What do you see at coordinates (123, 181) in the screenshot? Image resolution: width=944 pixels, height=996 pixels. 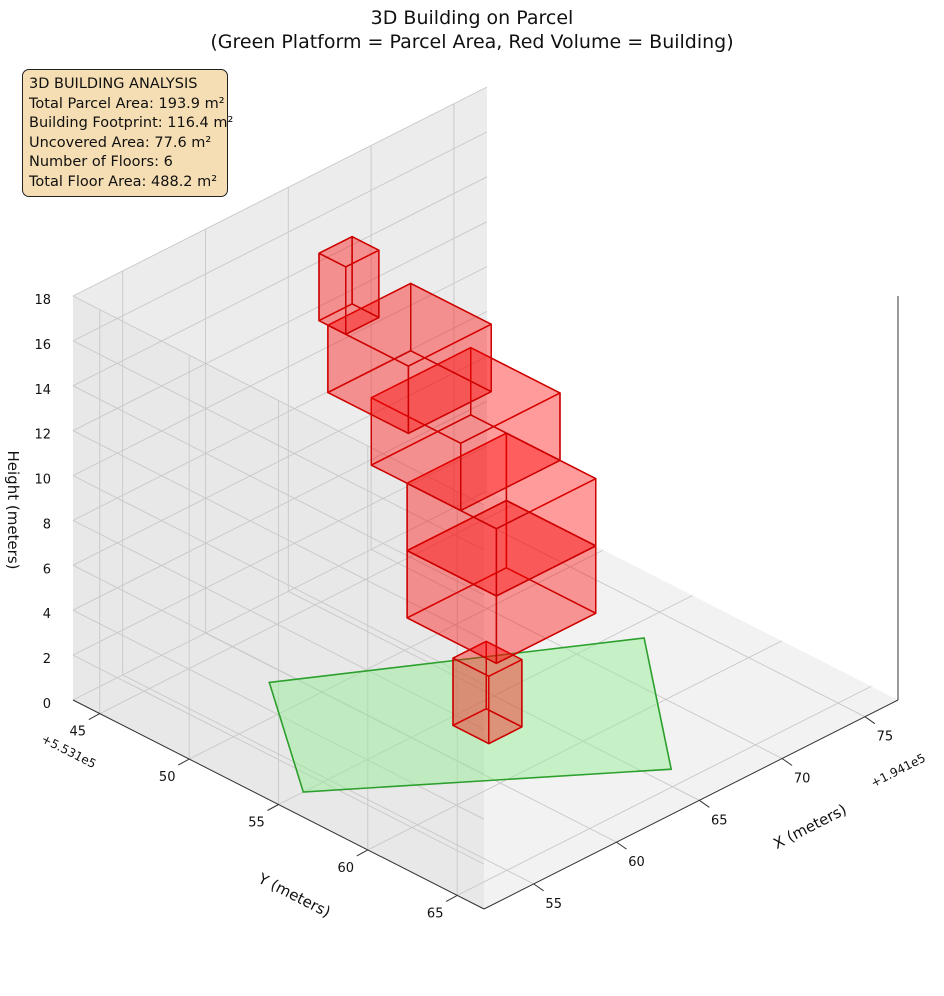 I see `info-line-floor-area: Total Floor Area: 488.2 m²` at bounding box center [123, 181].